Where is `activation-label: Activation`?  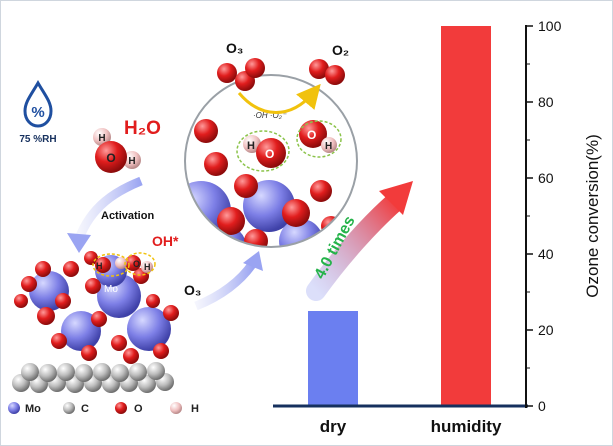 activation-label: Activation is located at coordinates (127, 216).